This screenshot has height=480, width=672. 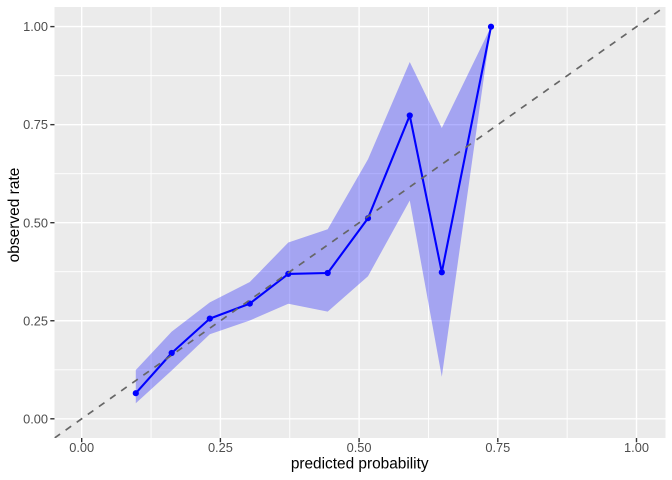 What do you see at coordinates (360, 463) in the screenshot?
I see `svg-text: predicted probability` at bounding box center [360, 463].